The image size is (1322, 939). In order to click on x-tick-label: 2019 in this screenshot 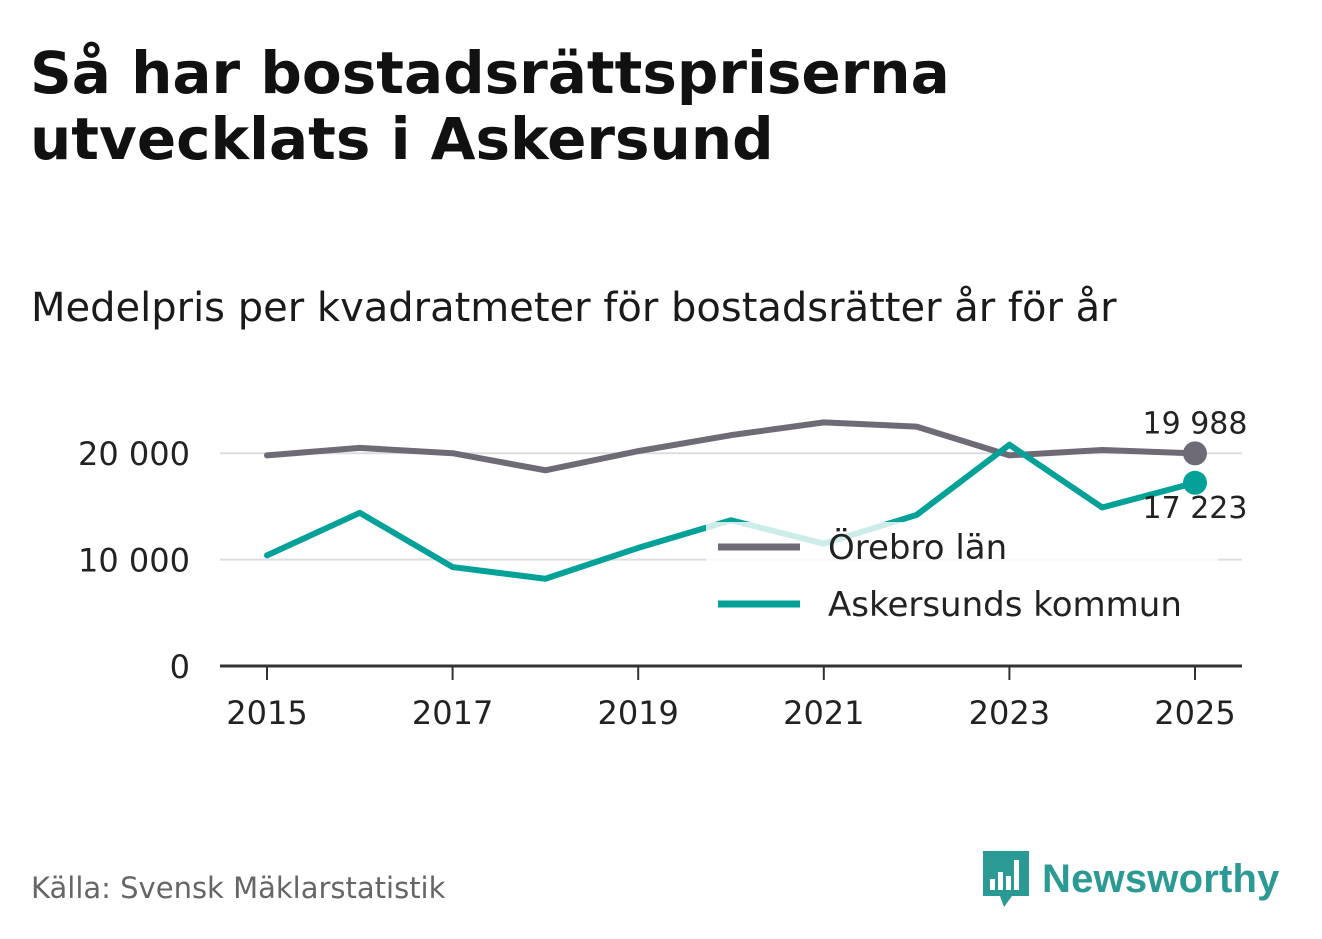, I will do `click(637, 713)`.